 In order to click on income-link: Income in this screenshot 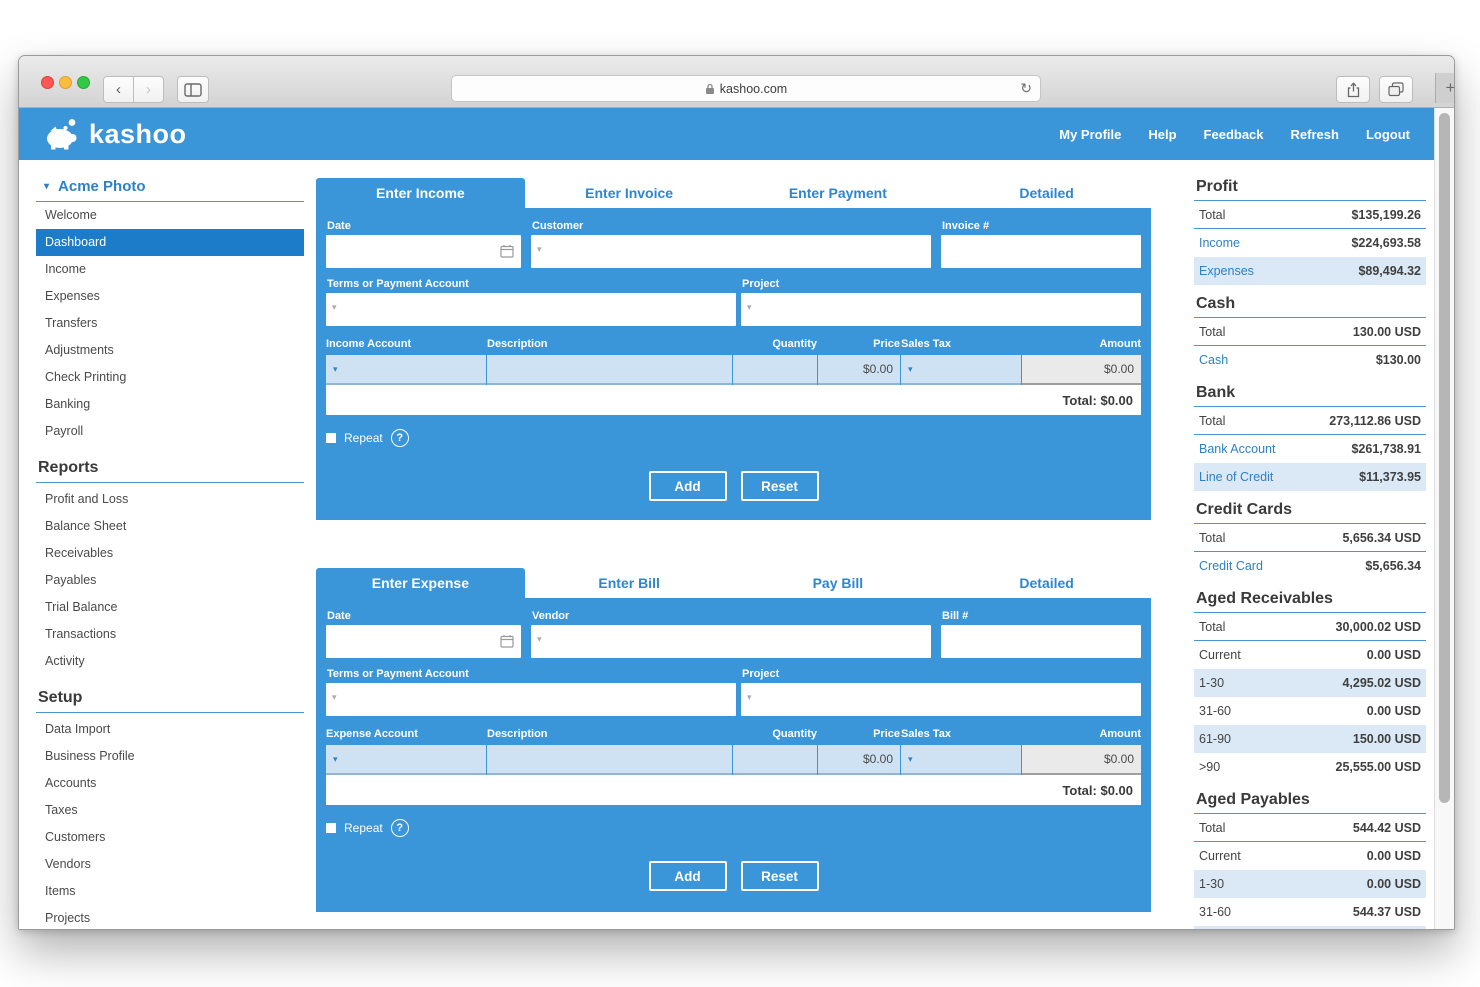, I will do `click(1219, 243)`.